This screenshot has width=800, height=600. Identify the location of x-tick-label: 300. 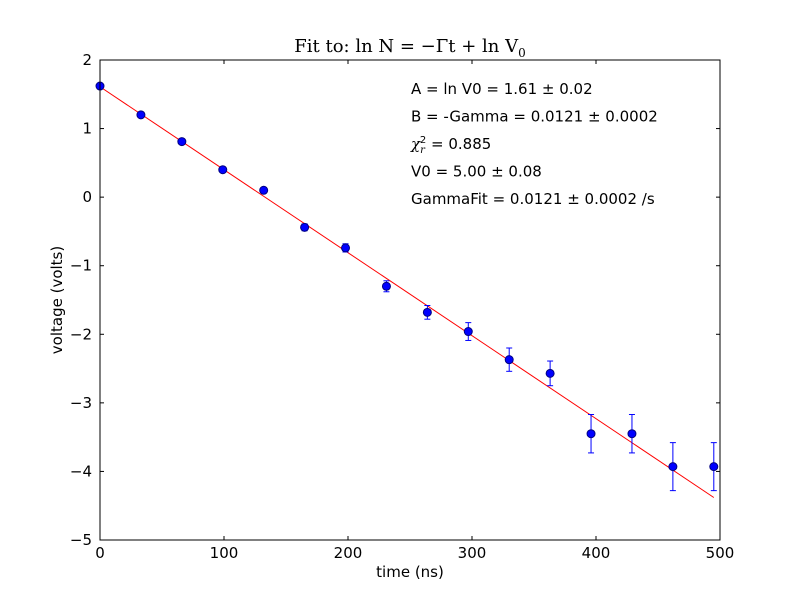
(472, 553).